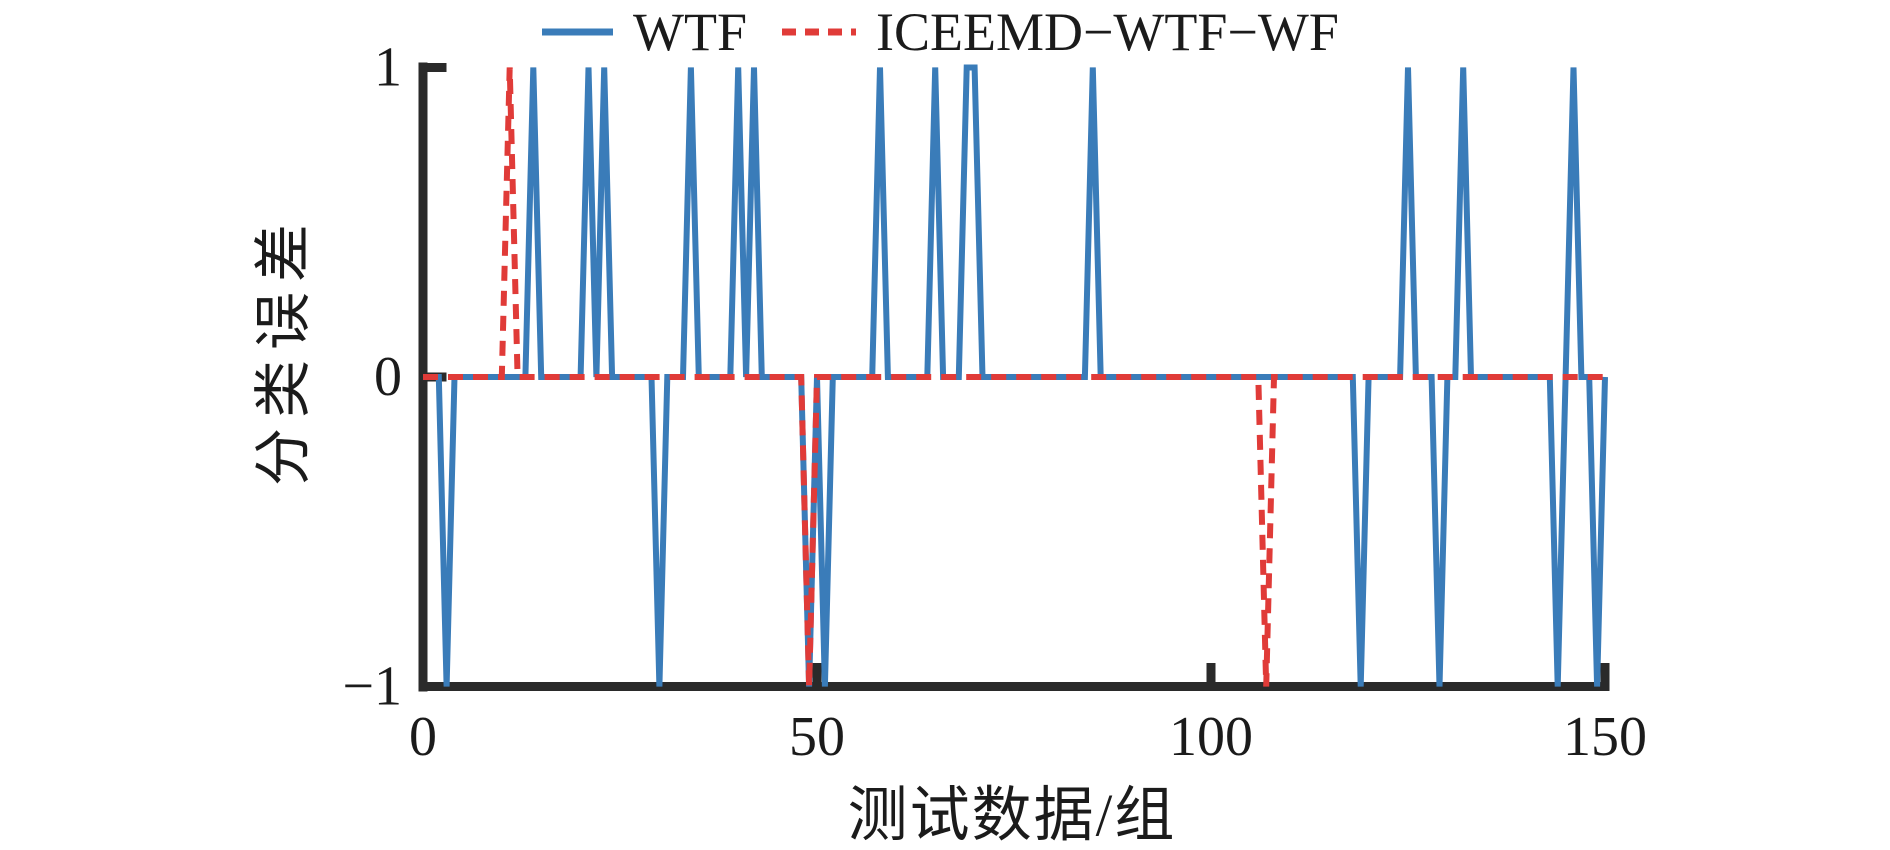  I want to click on x-axis-title: 测试数据/组, so click(1012, 815).